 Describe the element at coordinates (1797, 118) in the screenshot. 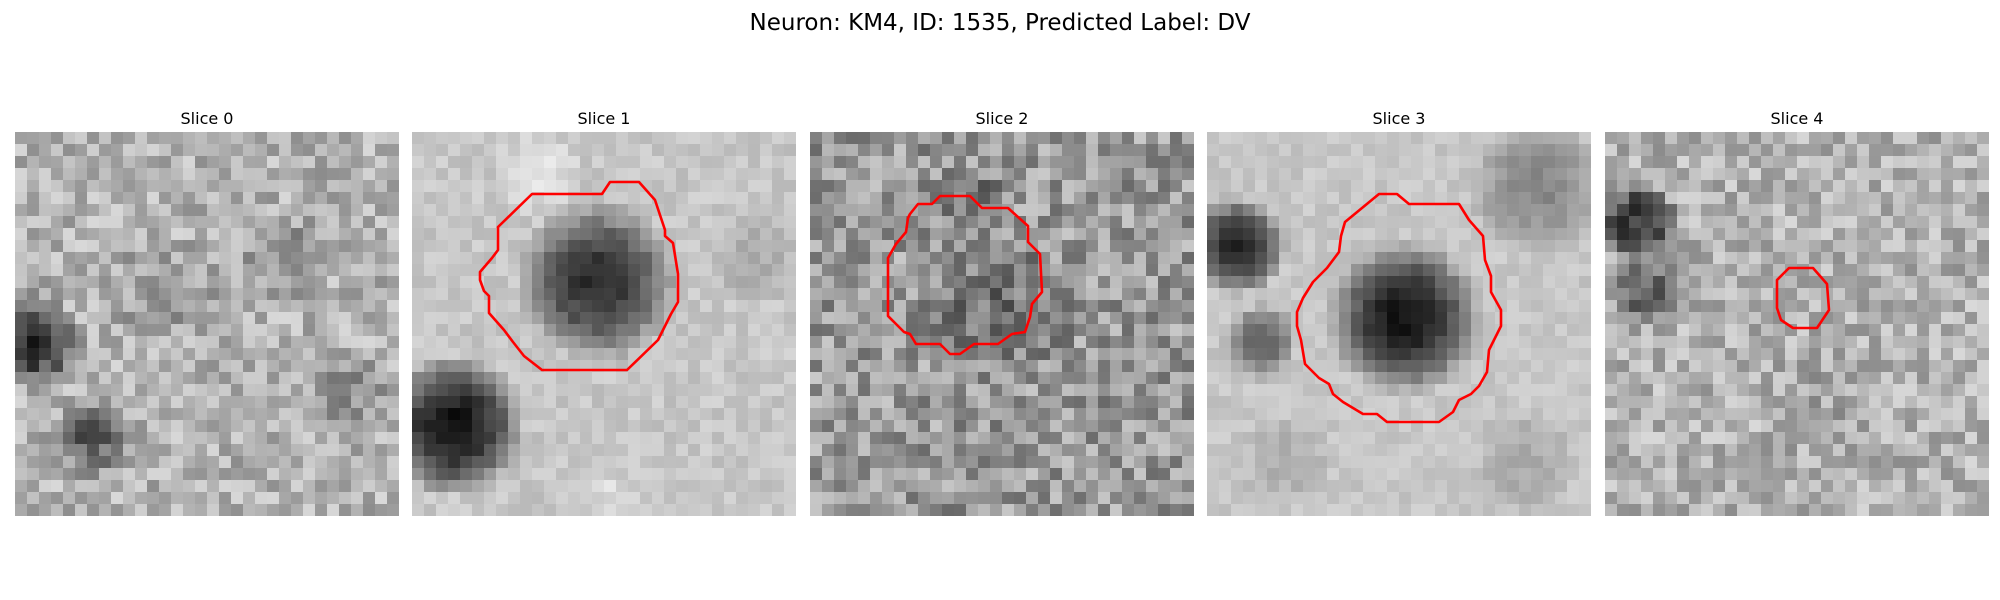

I see `slice-title: Slice 4` at that location.